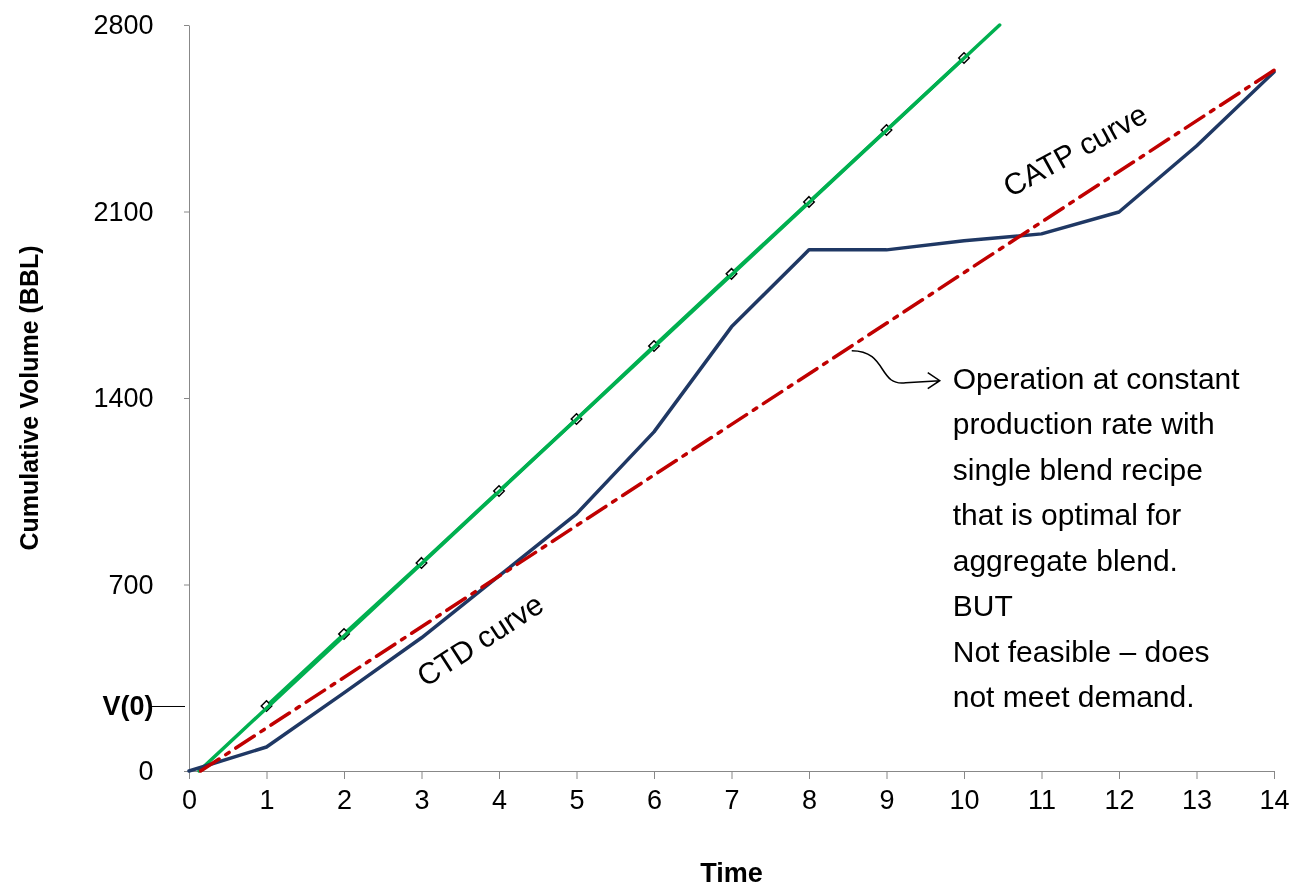 This screenshot has width=1293, height=888. What do you see at coordinates (732, 800) in the screenshot?
I see `x-tick-label: 7` at bounding box center [732, 800].